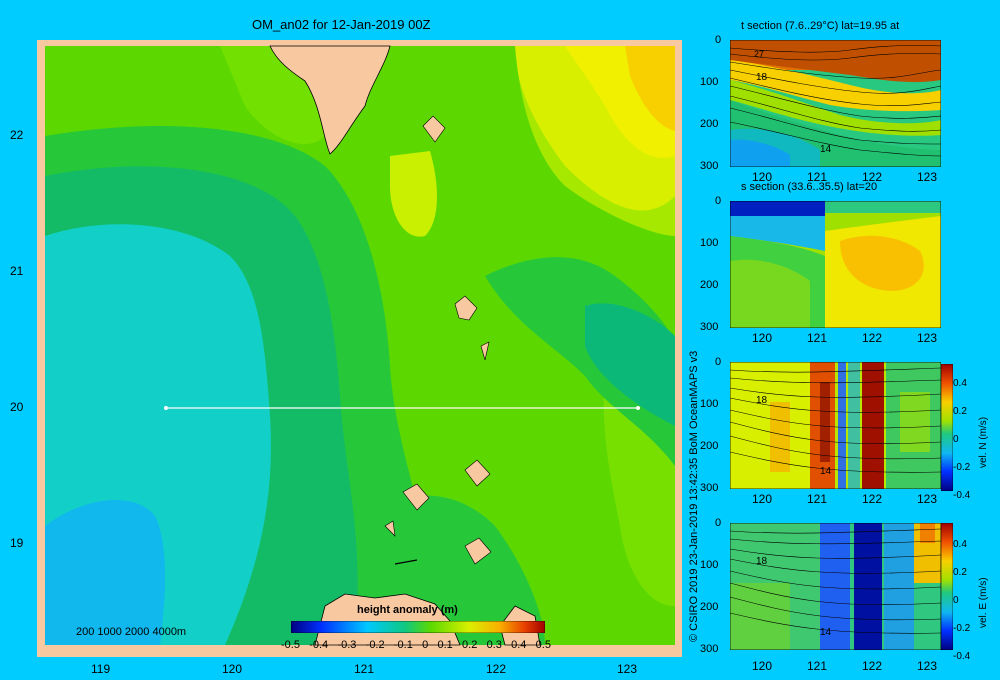 The image size is (1000, 680). What do you see at coordinates (101, 669) in the screenshot?
I see `x-tick: 119` at bounding box center [101, 669].